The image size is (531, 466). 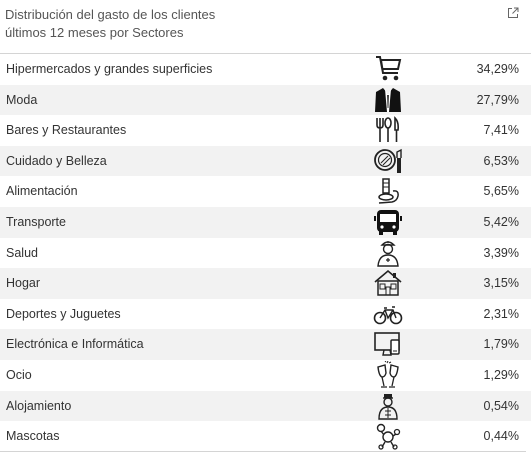 I want to click on sector-label: Hogar, so click(x=23, y=283).